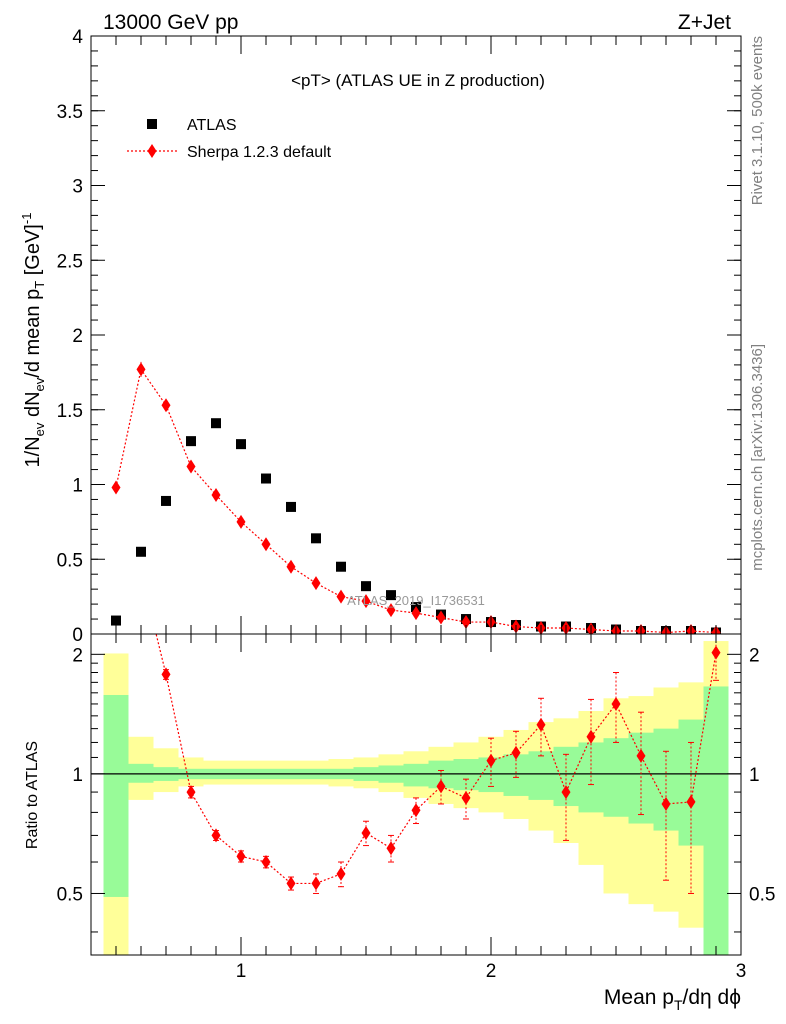 The height and width of the screenshot is (1024, 786). What do you see at coordinates (754, 655) in the screenshot?
I see `ratio-y-tick-label-right: 2` at bounding box center [754, 655].